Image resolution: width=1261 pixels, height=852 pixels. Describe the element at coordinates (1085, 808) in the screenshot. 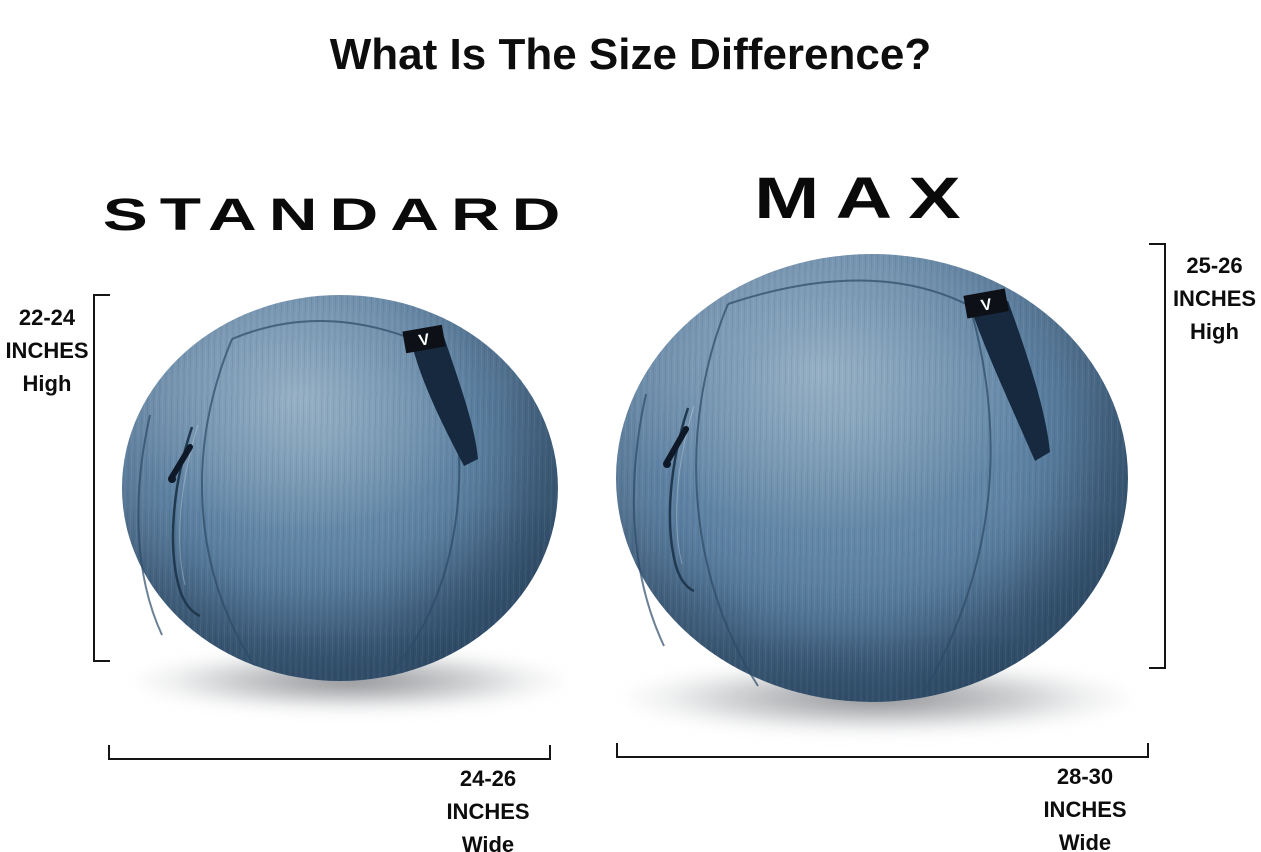

I see `width-measurement-max: 28-30 INCHES Wide` at that location.